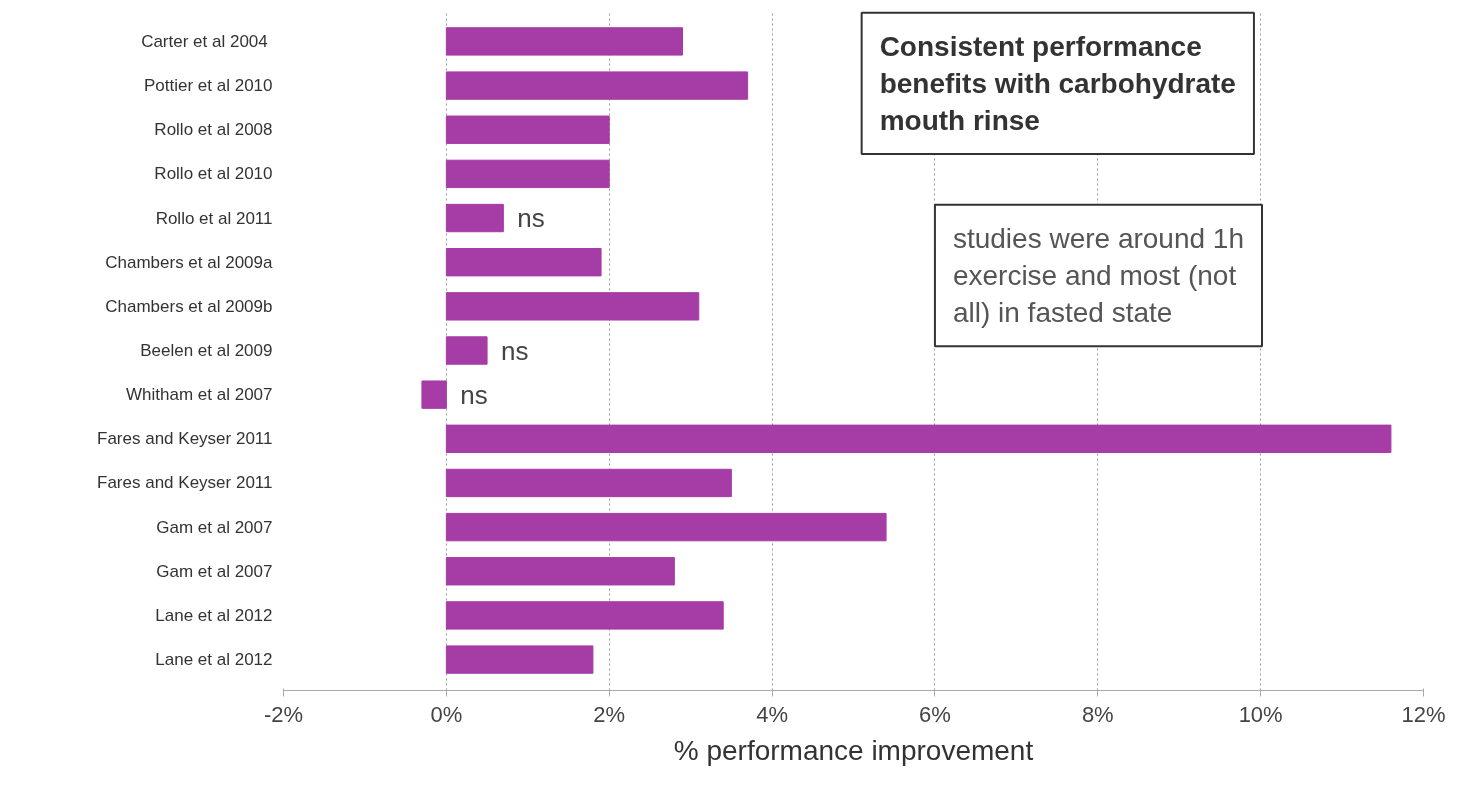  What do you see at coordinates (204, 41) in the screenshot?
I see `y-tick-label: Carter et al 2004` at bounding box center [204, 41].